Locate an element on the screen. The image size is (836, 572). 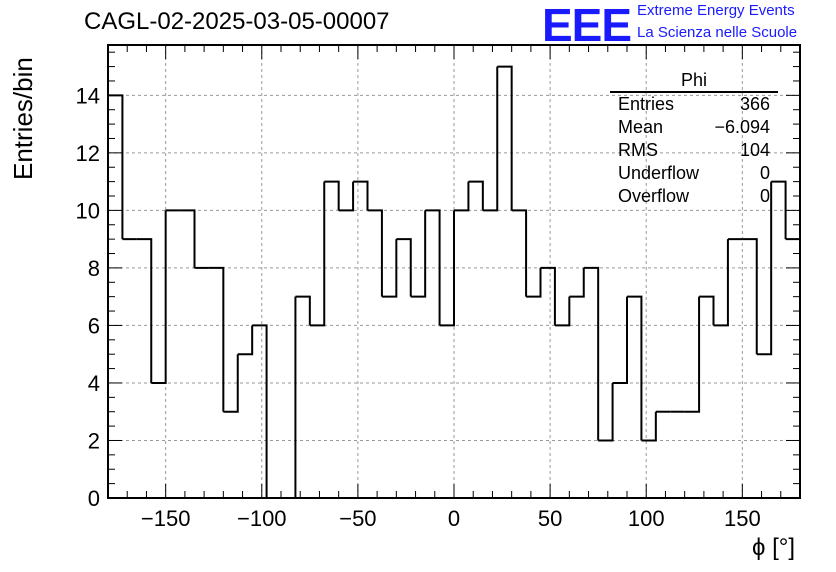
x-tick-label: −100 is located at coordinates (262, 518).